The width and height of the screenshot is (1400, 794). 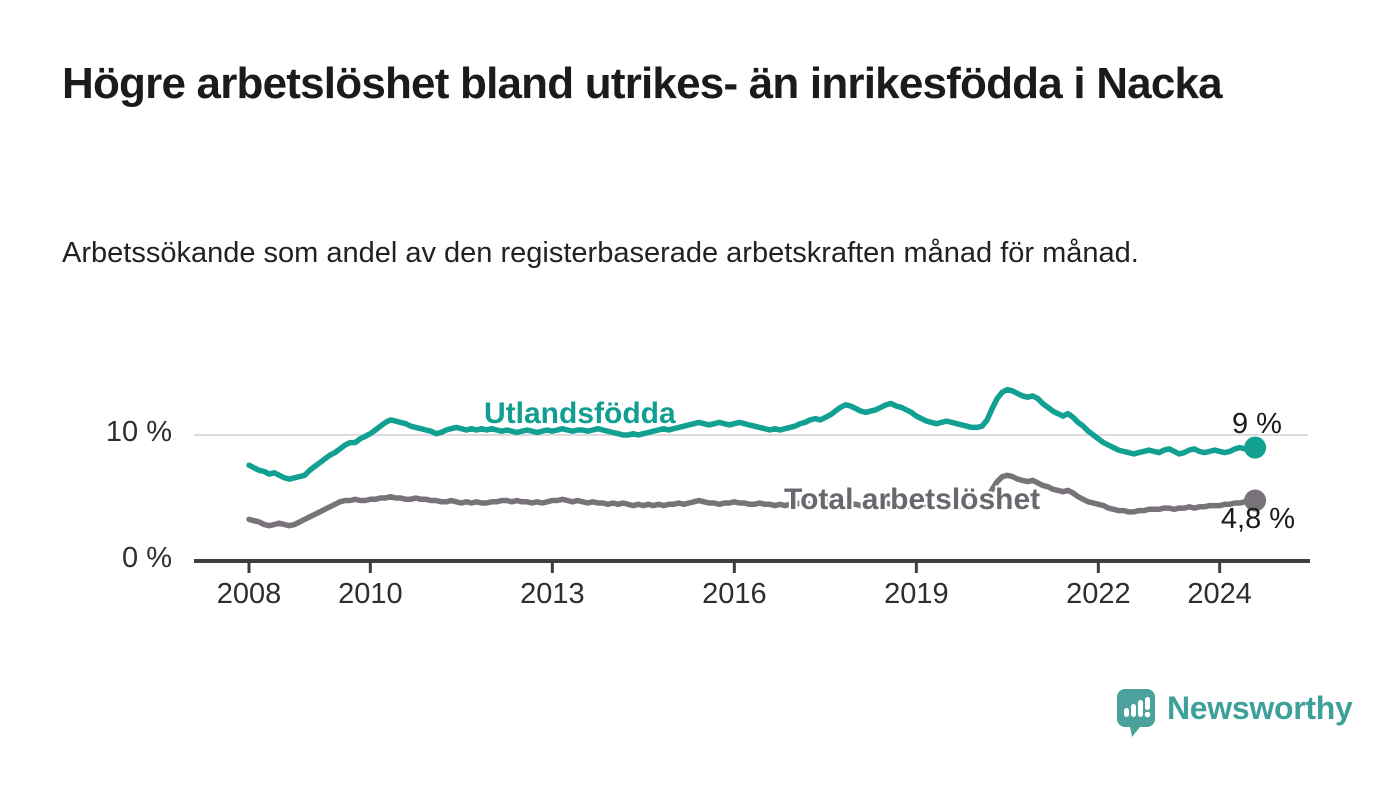 I want to click on series-end-dot-utlandsfodda, so click(x=1255, y=447).